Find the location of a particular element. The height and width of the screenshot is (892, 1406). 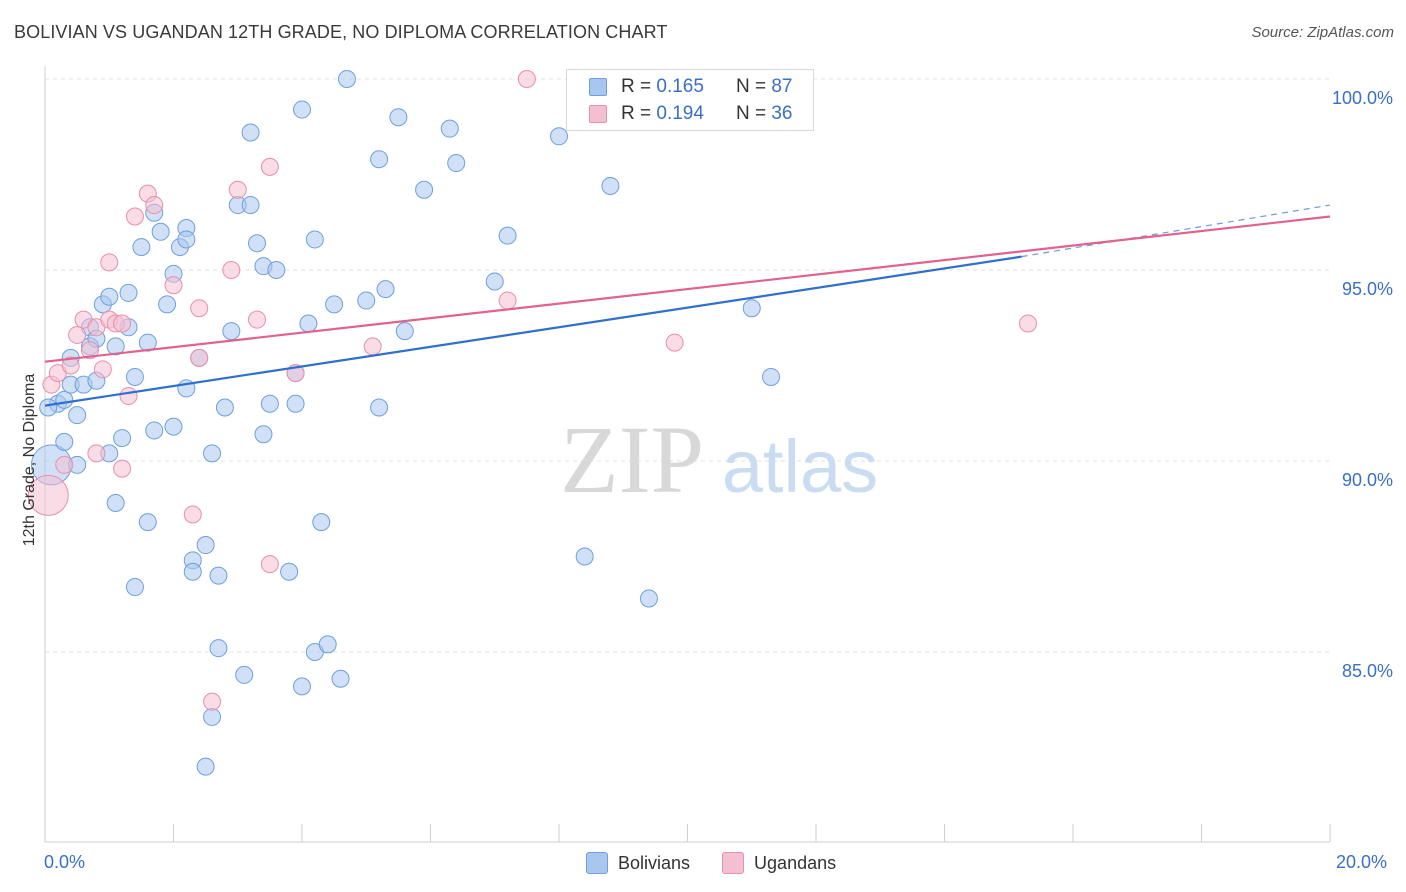

legend-swatch-ugandans is located at coordinates (733, 863).